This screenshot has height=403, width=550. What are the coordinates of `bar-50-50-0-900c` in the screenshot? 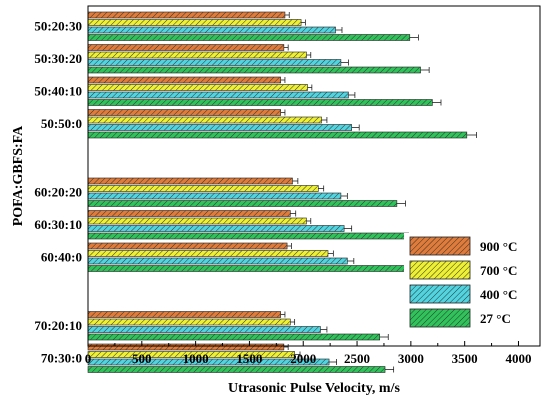 It's located at (184, 112).